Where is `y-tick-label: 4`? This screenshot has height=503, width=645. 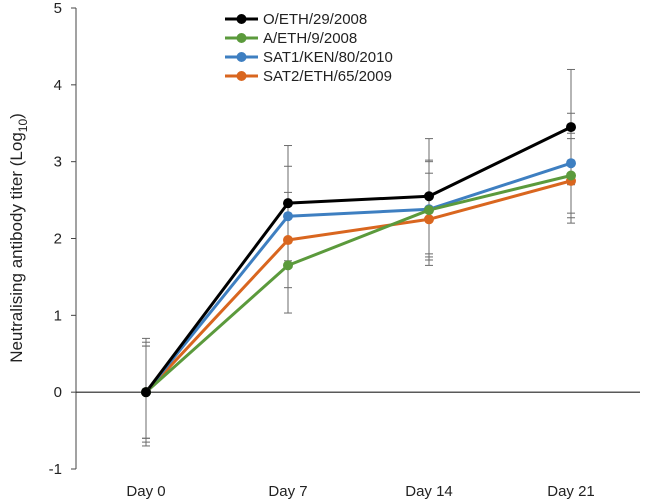
y-tick-label: 4 is located at coordinates (58, 85).